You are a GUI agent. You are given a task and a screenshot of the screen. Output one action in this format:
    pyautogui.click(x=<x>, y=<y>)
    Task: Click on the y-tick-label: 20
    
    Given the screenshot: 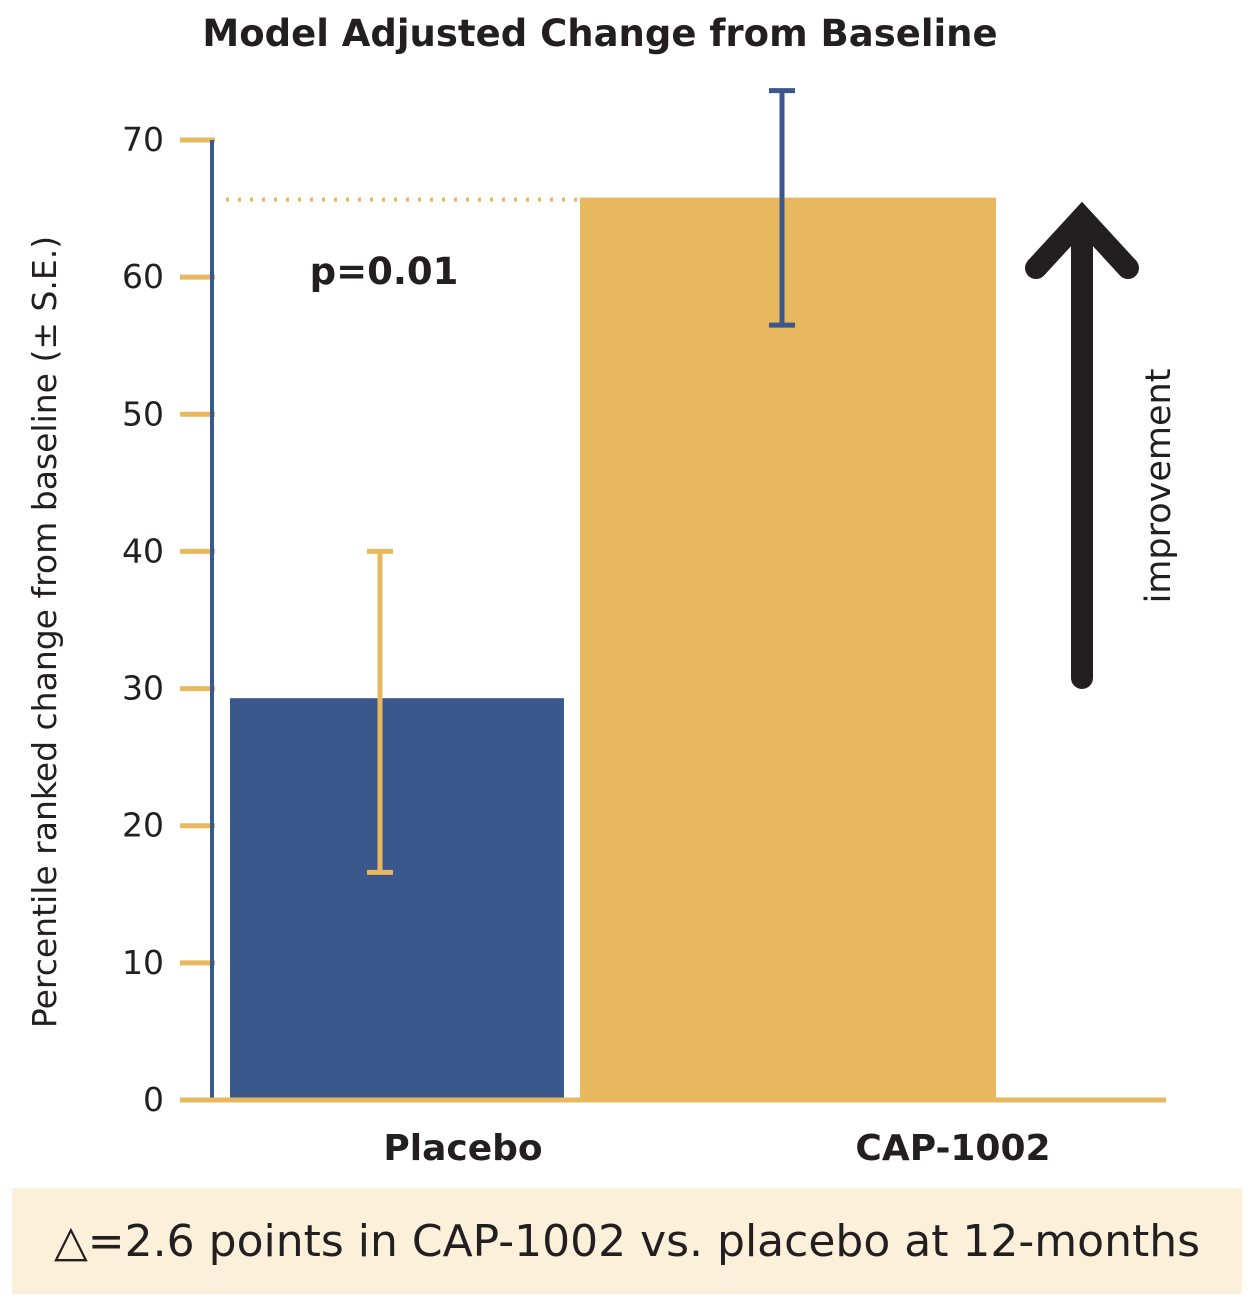 What is the action you would take?
    pyautogui.click(x=143, y=825)
    